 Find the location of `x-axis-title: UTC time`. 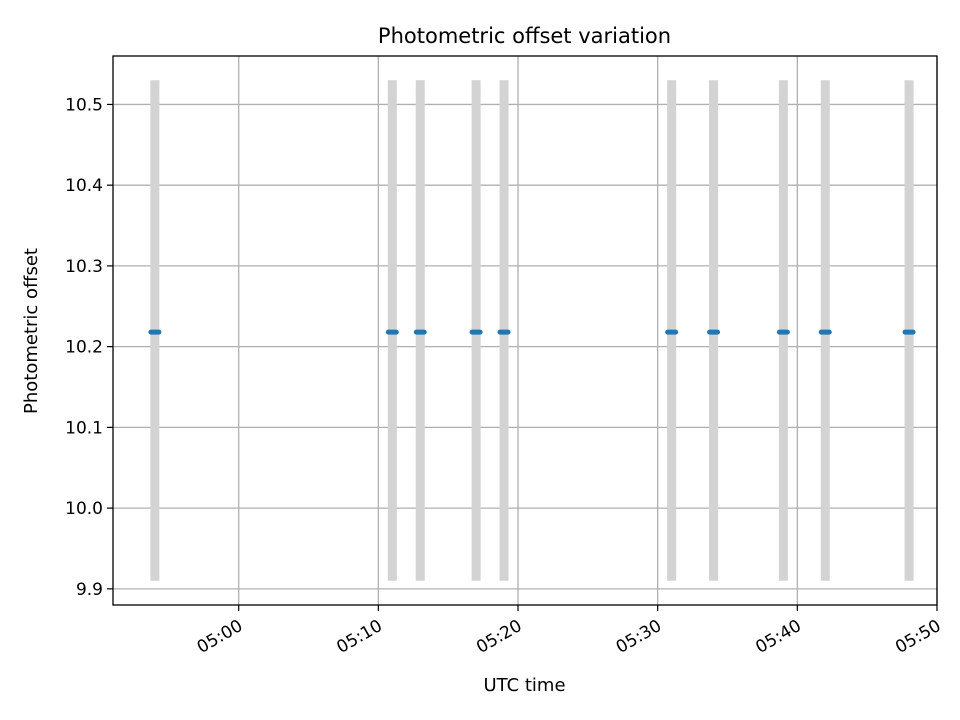

x-axis-title: UTC time is located at coordinates (524, 685).